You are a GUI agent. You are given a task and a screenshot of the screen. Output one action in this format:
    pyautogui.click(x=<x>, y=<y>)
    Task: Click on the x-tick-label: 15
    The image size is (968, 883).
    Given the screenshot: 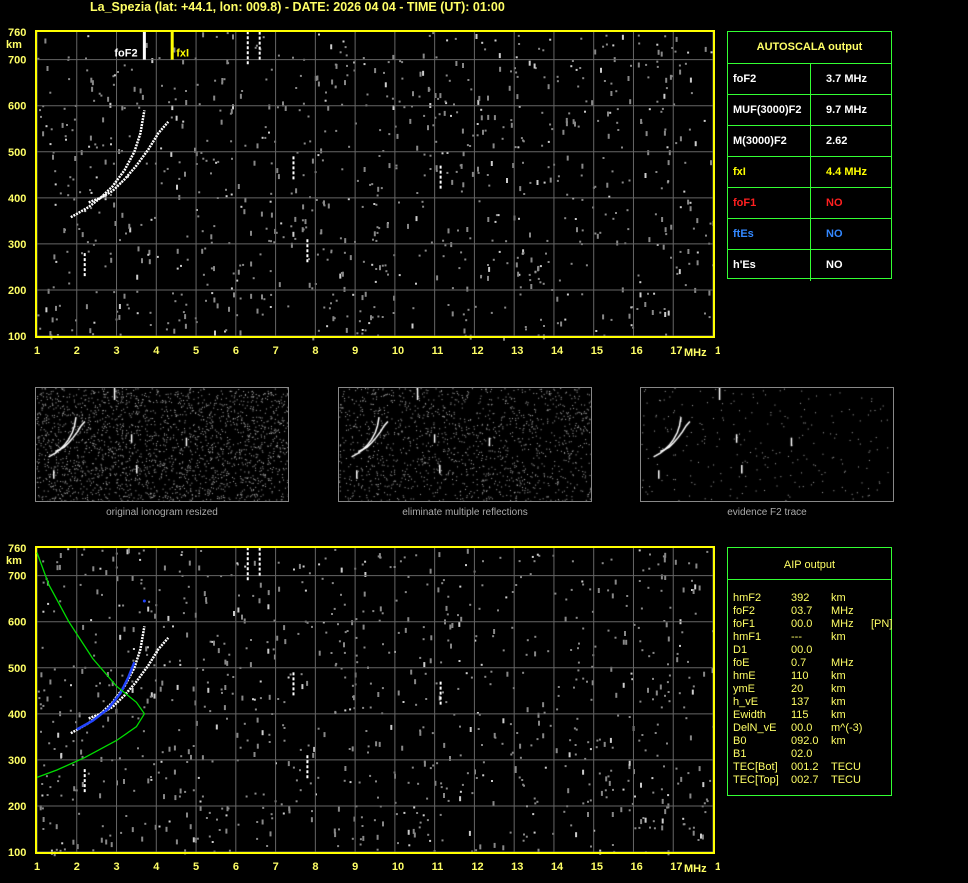 What is the action you would take?
    pyautogui.click(x=597, y=867)
    